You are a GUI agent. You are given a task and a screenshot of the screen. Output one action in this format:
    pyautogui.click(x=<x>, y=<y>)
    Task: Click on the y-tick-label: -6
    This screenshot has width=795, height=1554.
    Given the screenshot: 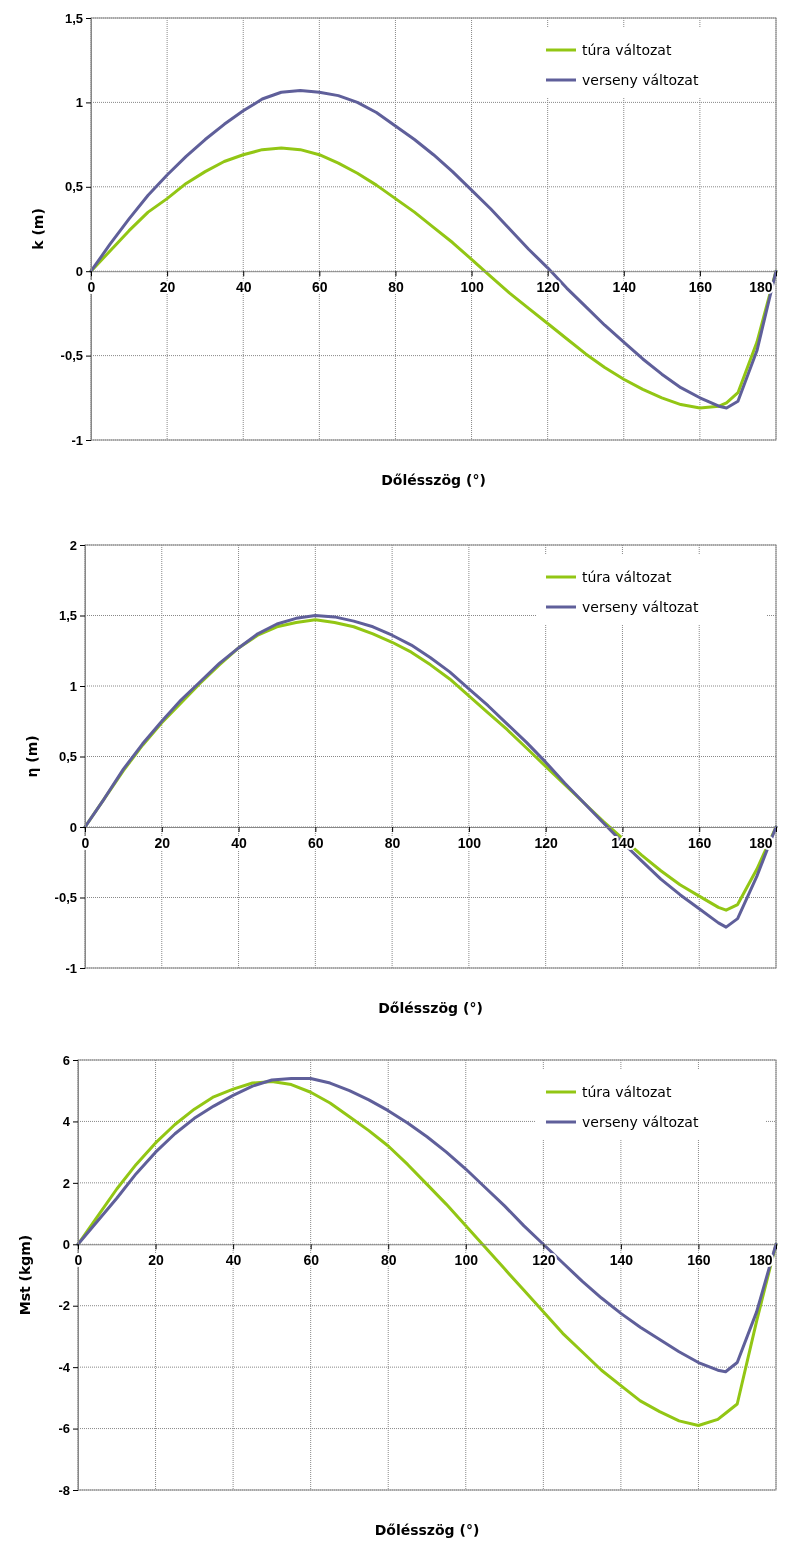 What is the action you would take?
    pyautogui.click(x=64, y=1429)
    